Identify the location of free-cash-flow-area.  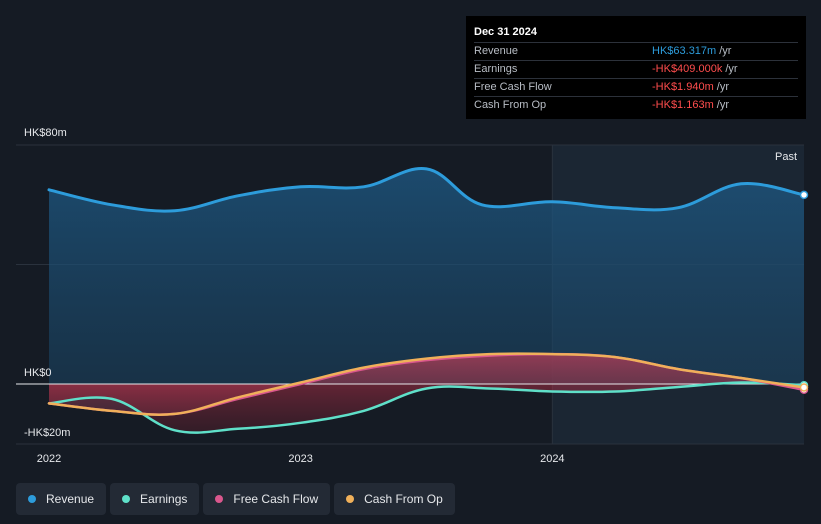
(426, 384).